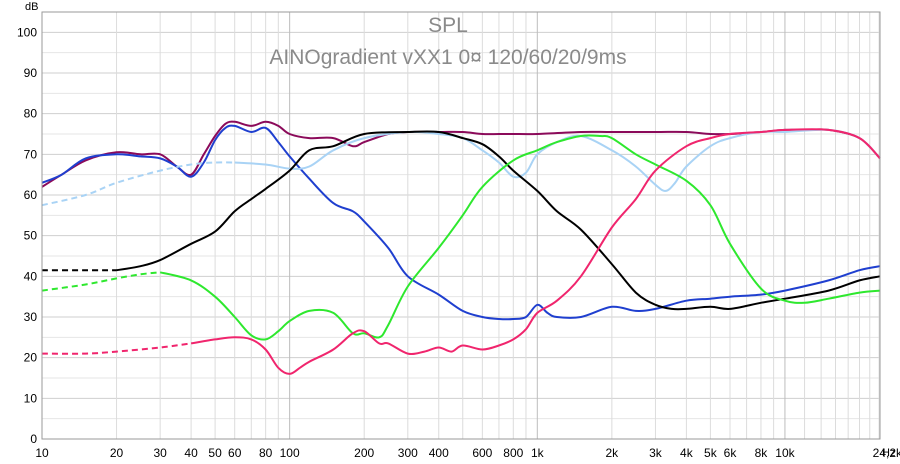  I want to click on x-tick-label: 4k, so click(687, 453).